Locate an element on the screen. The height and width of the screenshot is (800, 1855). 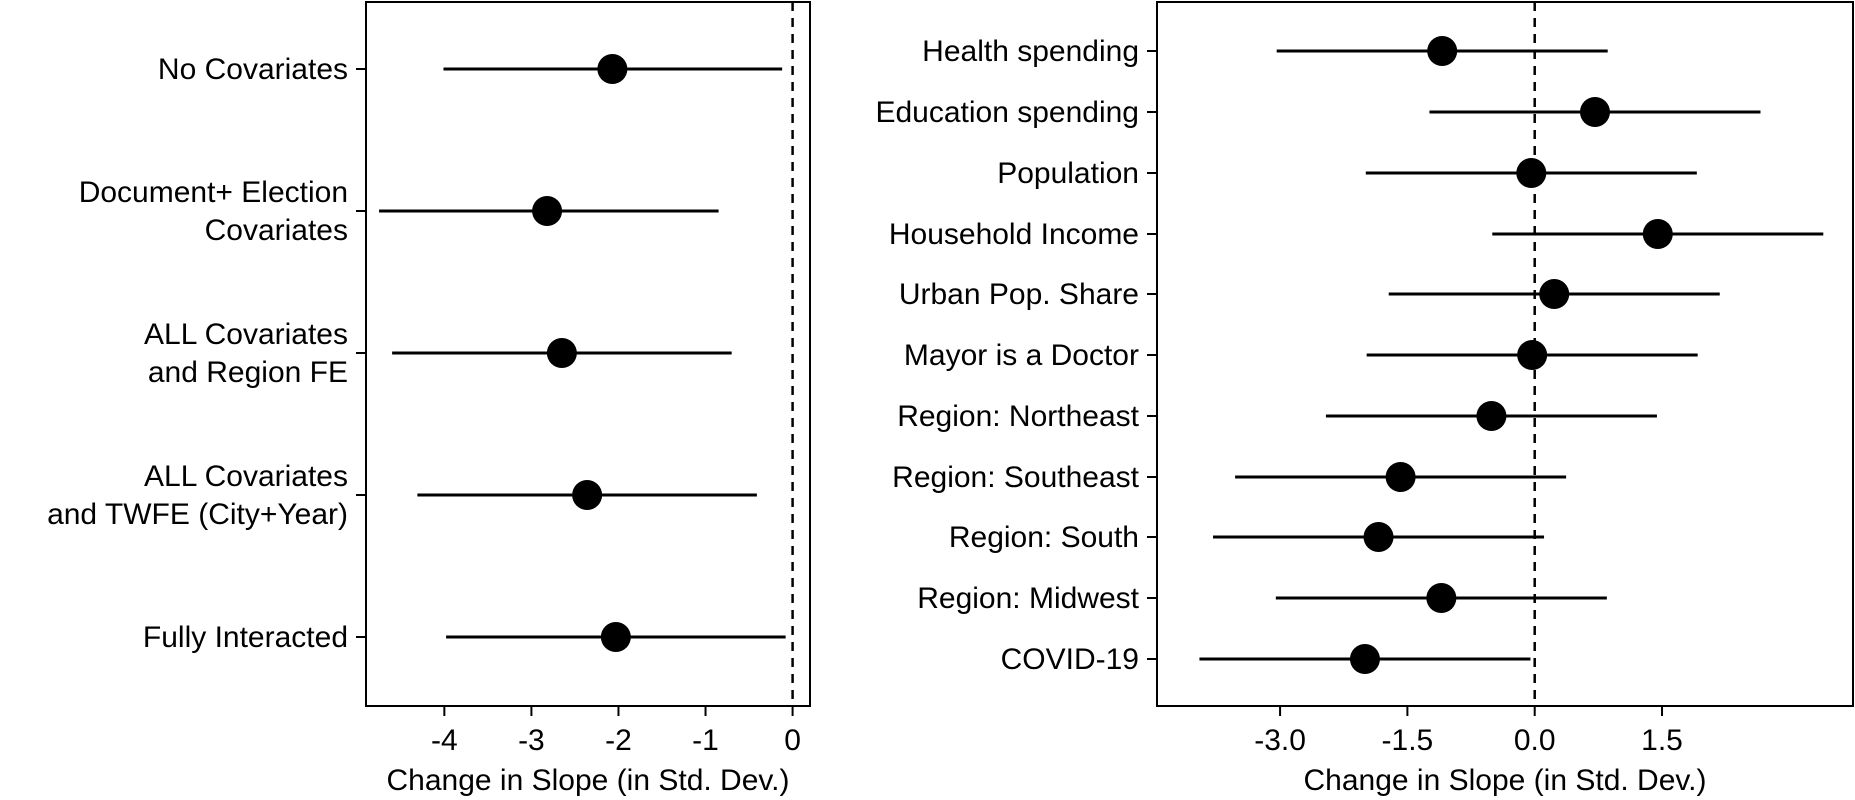
row-label: Region: South is located at coordinates (1044, 537).